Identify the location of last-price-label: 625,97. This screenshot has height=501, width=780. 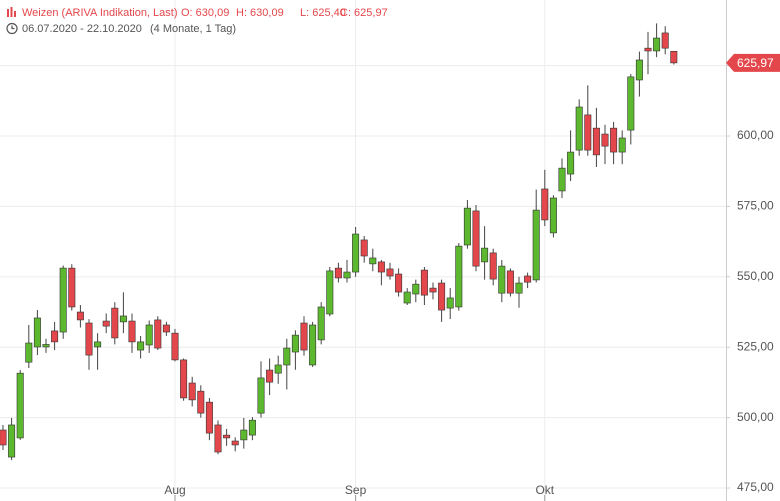
(755, 63).